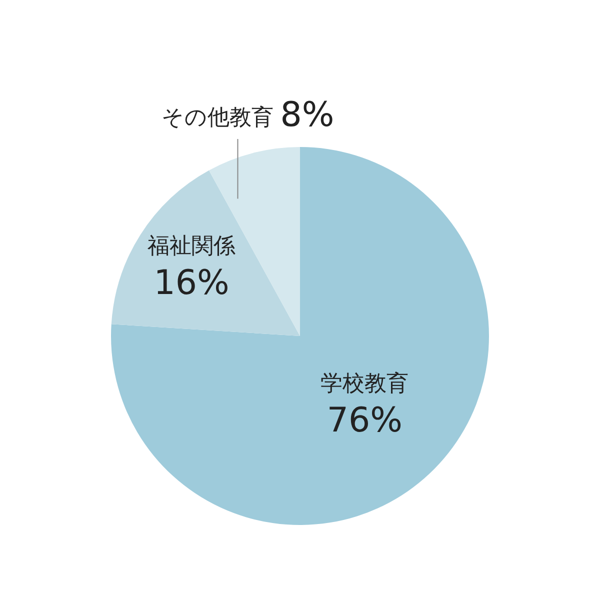 The width and height of the screenshot is (600, 600). What do you see at coordinates (364, 420) in the screenshot?
I see `data-label: 76%` at bounding box center [364, 420].